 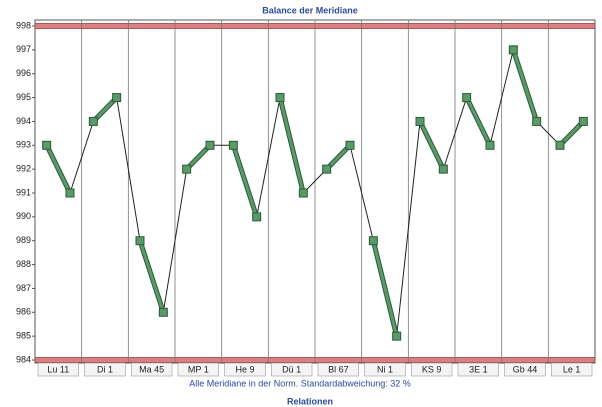 I want to click on y-tick-label: 988, so click(x=23, y=264).